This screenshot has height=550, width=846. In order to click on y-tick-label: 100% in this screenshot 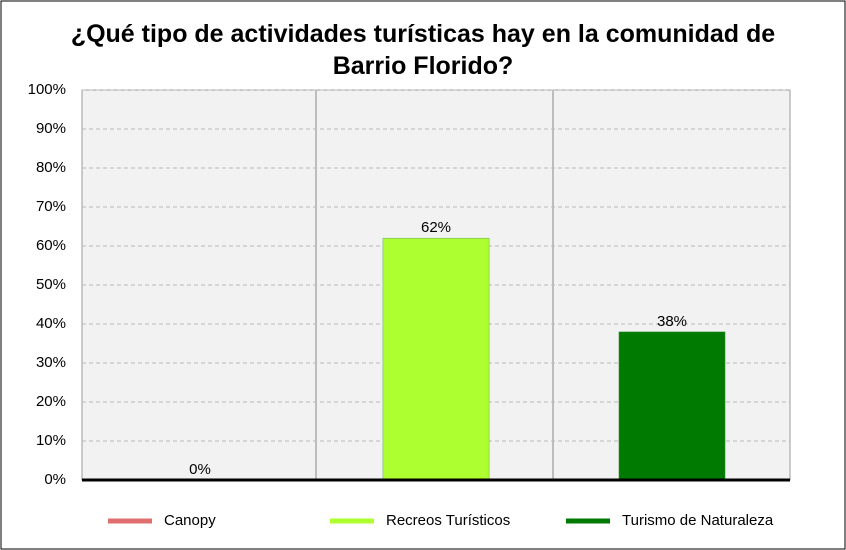, I will do `click(47, 89)`.